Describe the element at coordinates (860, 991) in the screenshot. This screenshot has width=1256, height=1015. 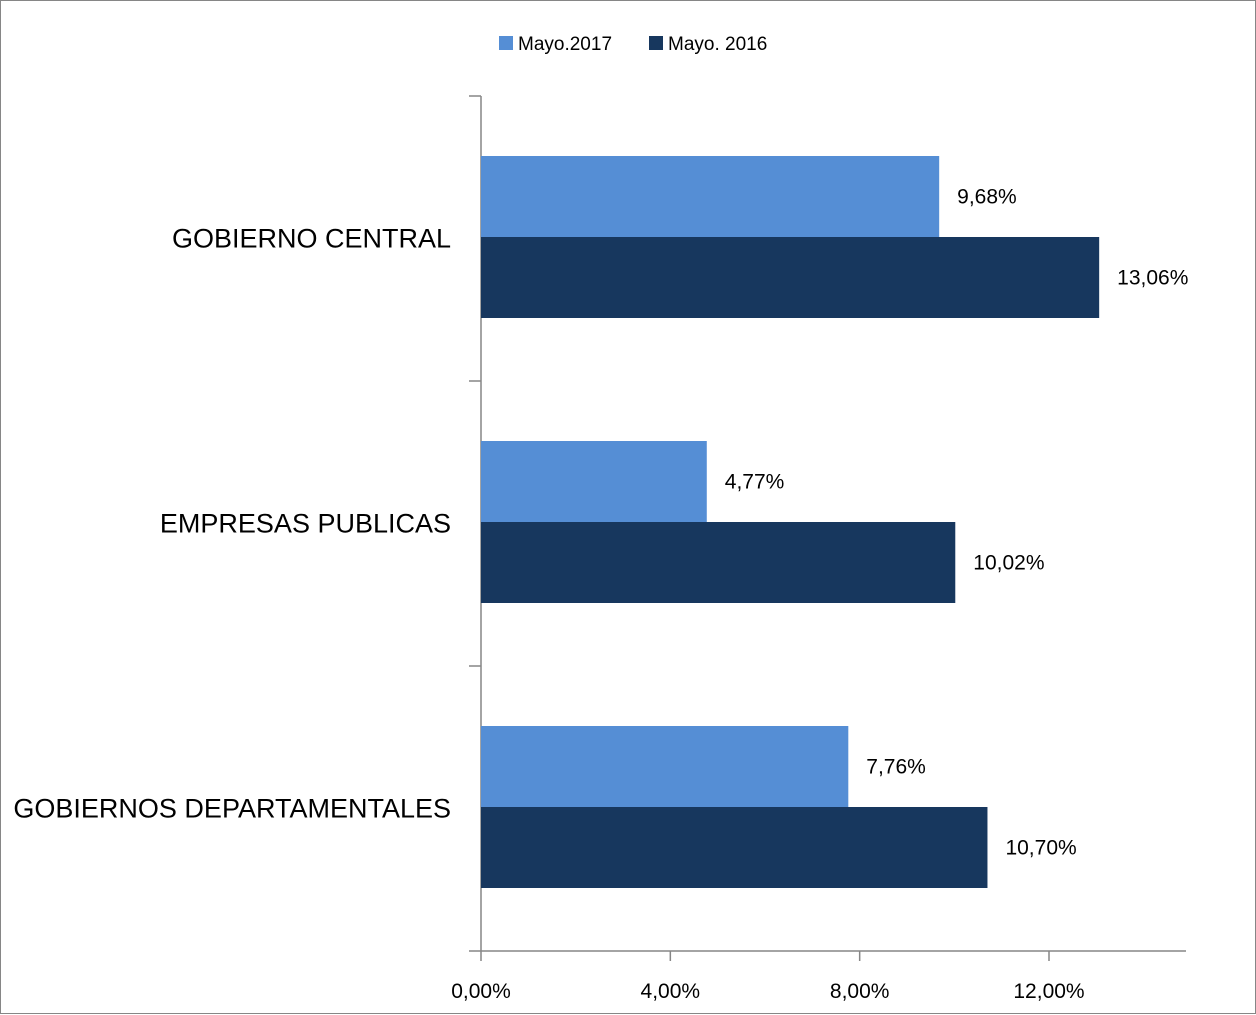
I see `x-tick-label: 8,00%` at that location.